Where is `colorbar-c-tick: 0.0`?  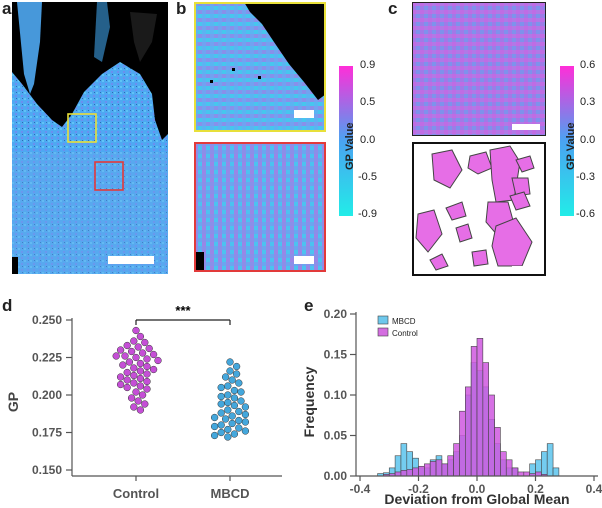
colorbar-c-tick: 0.0 is located at coordinates (588, 140).